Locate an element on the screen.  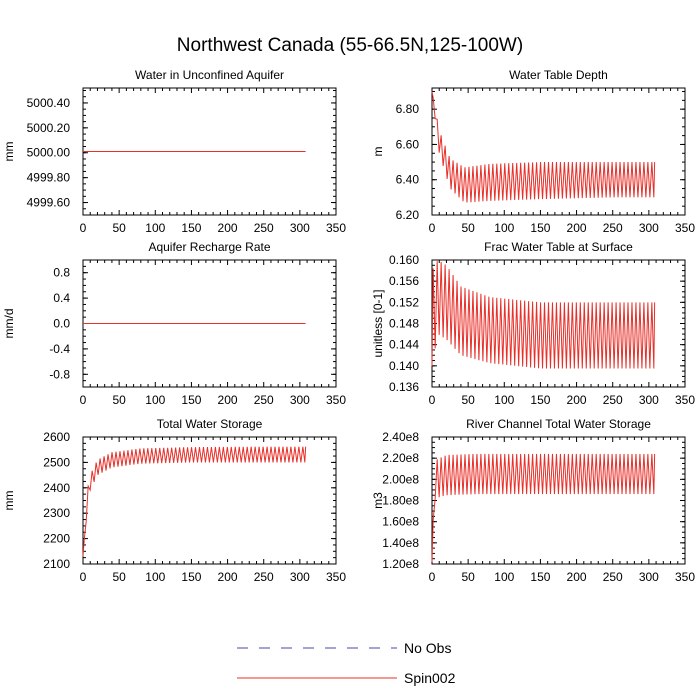
y-axis-label: m is located at coordinates (378, 152).